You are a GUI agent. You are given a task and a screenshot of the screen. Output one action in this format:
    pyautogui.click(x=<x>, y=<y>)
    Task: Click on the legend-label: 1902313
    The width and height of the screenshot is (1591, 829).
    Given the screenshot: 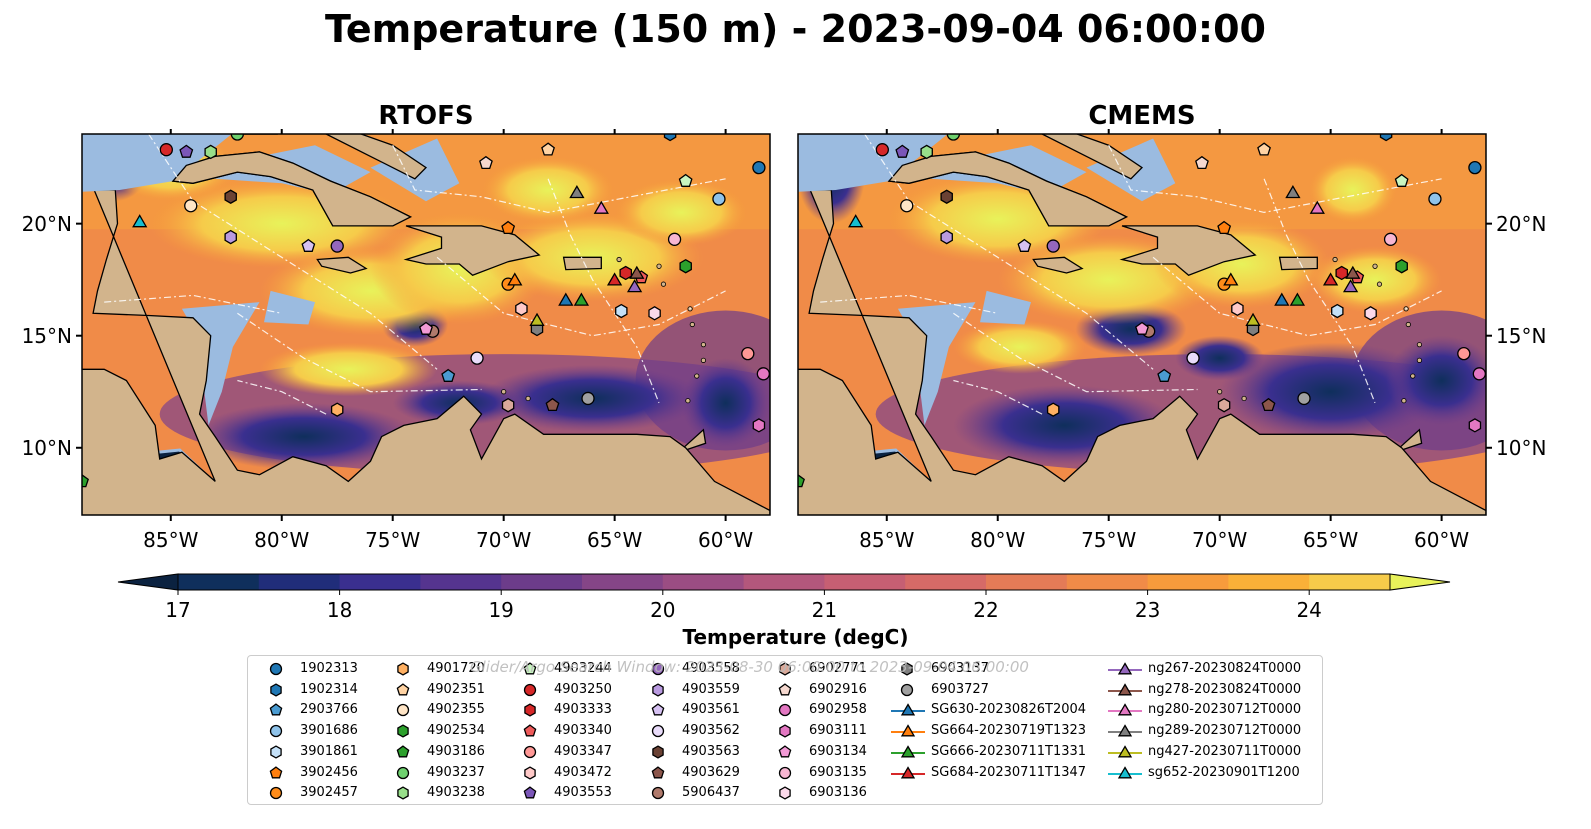 What is the action you would take?
    pyautogui.click(x=329, y=668)
    